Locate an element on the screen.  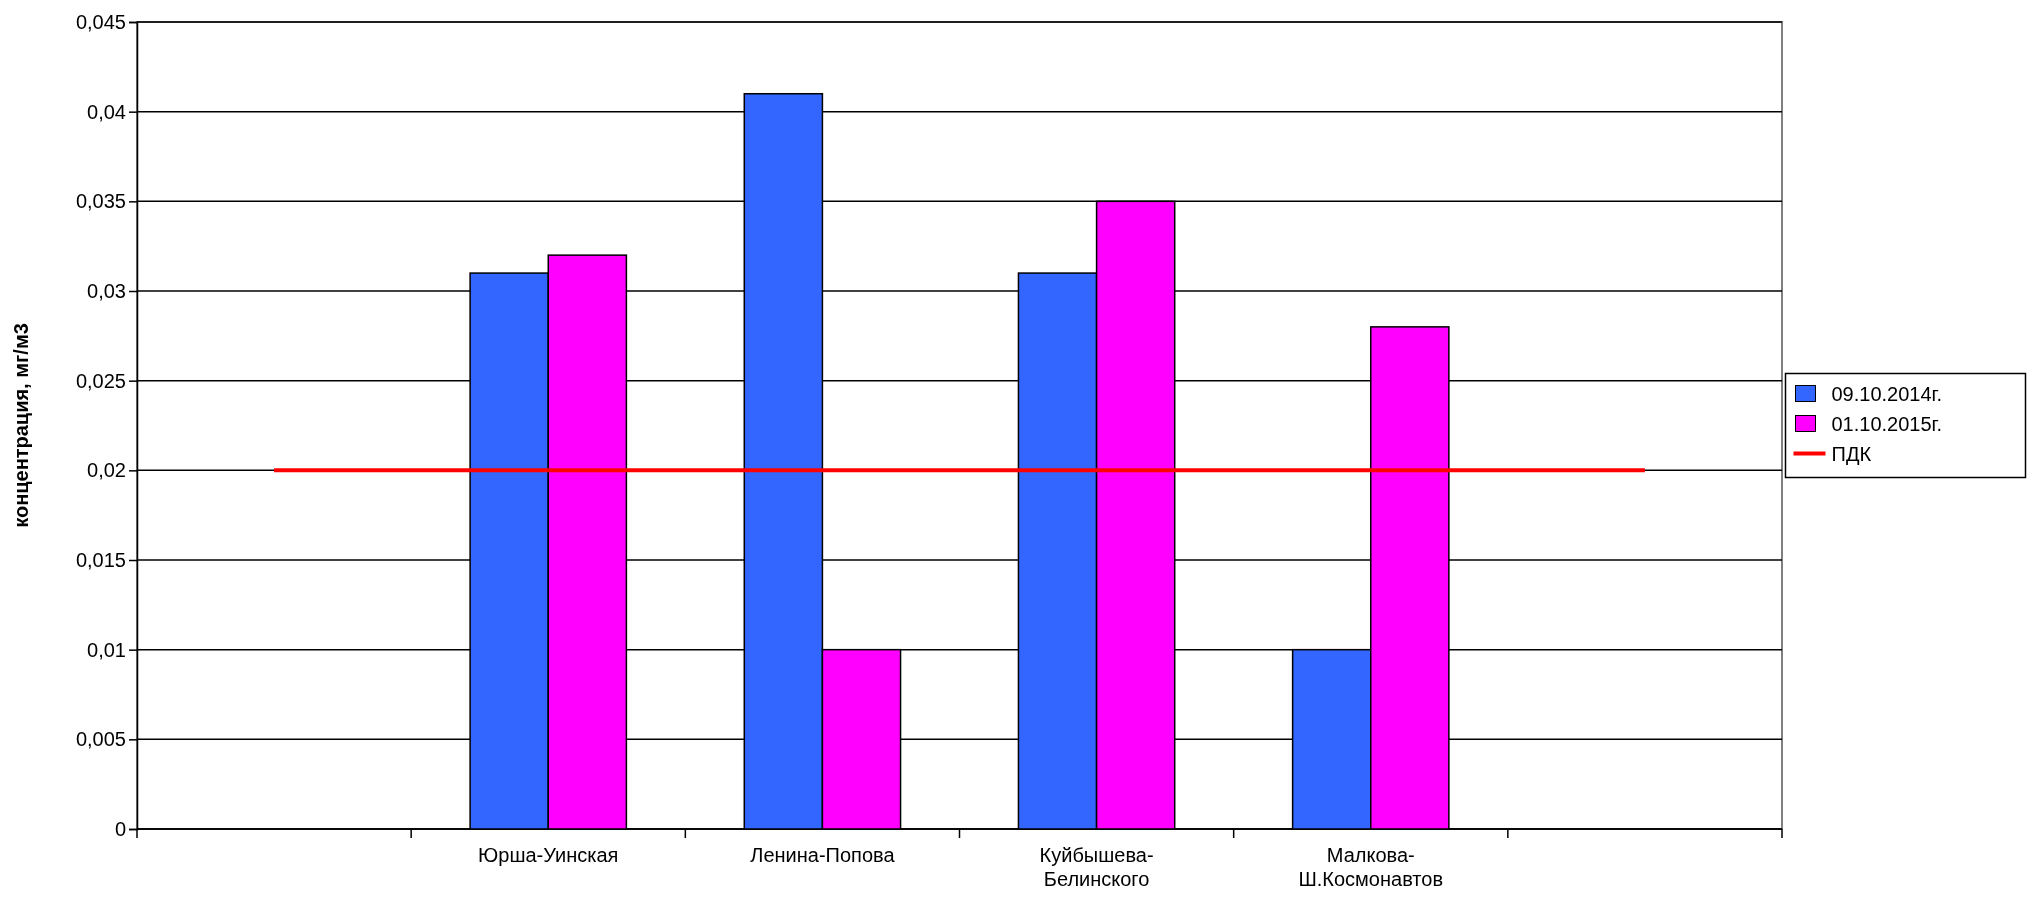
y-tick-label: 0,045 is located at coordinates (100, 21).